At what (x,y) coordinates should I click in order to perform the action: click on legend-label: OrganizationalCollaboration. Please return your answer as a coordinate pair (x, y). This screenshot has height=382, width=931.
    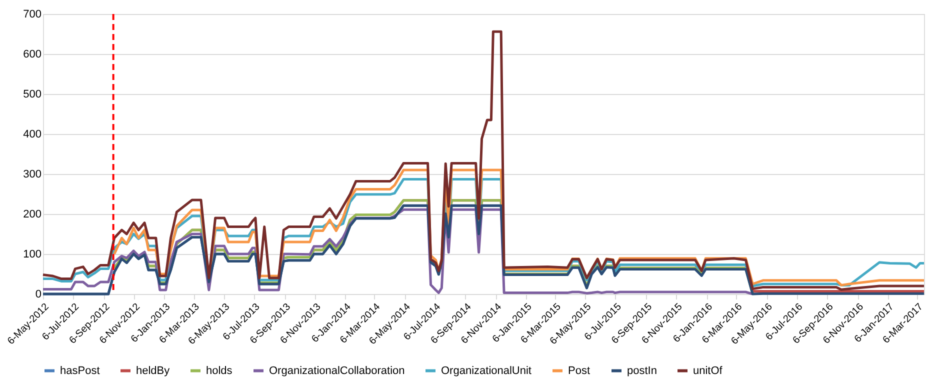
    Looking at the image, I should click on (337, 370).